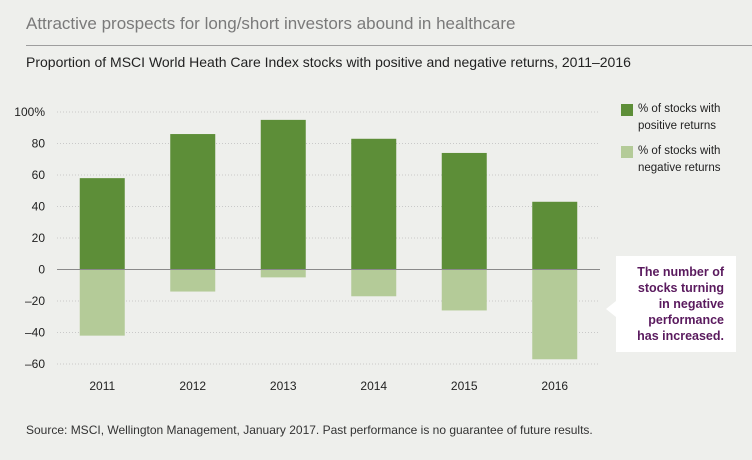  I want to click on y-tick-label: –20, so click(35, 301).